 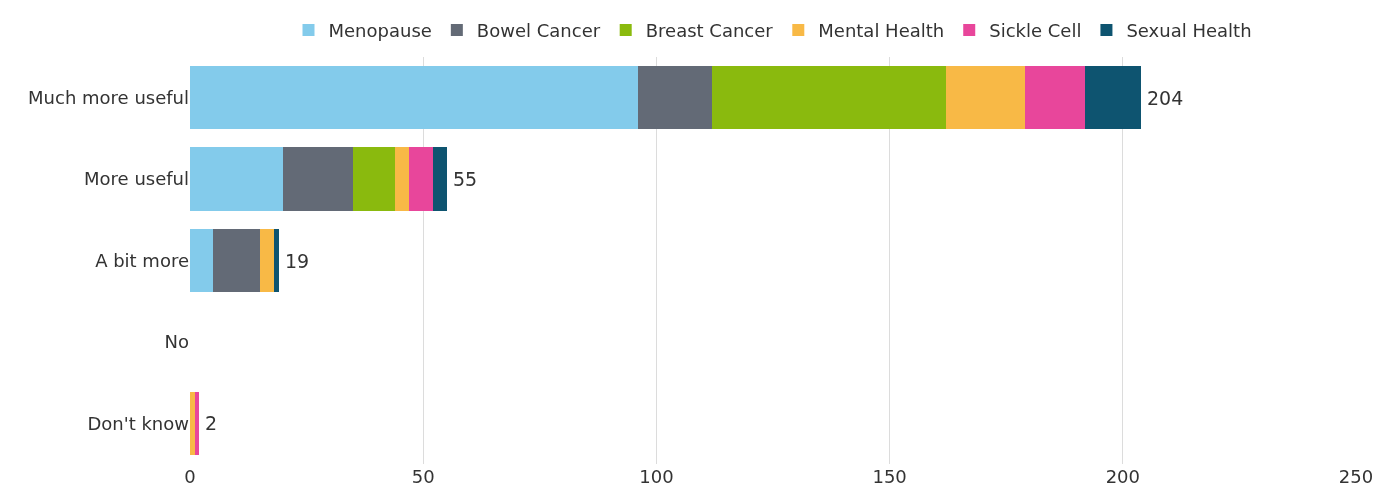 What do you see at coordinates (538, 31) in the screenshot?
I see `legend-label: Bowel Cancer` at bounding box center [538, 31].